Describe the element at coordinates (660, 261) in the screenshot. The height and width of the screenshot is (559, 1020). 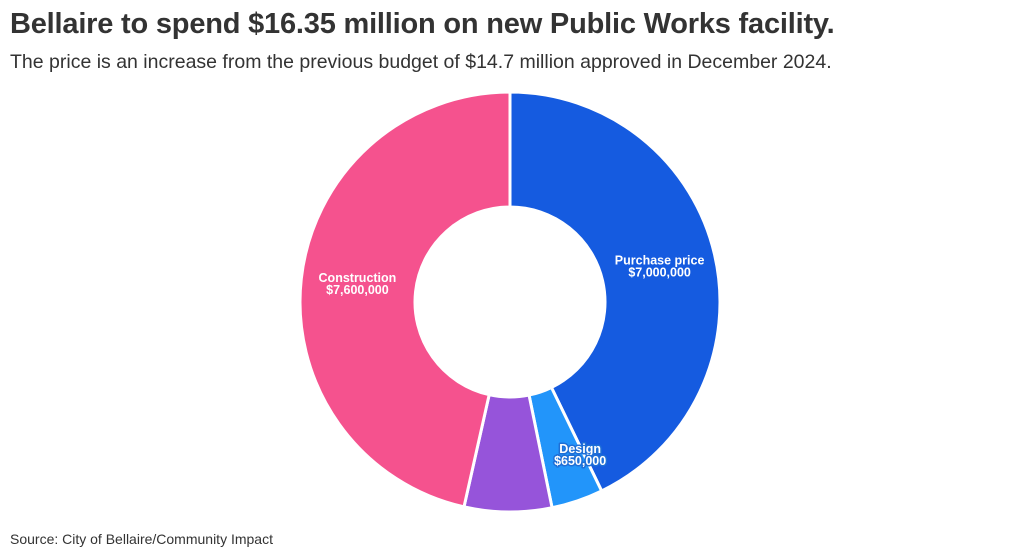
I see `slice-label-name: Purchase price` at that location.